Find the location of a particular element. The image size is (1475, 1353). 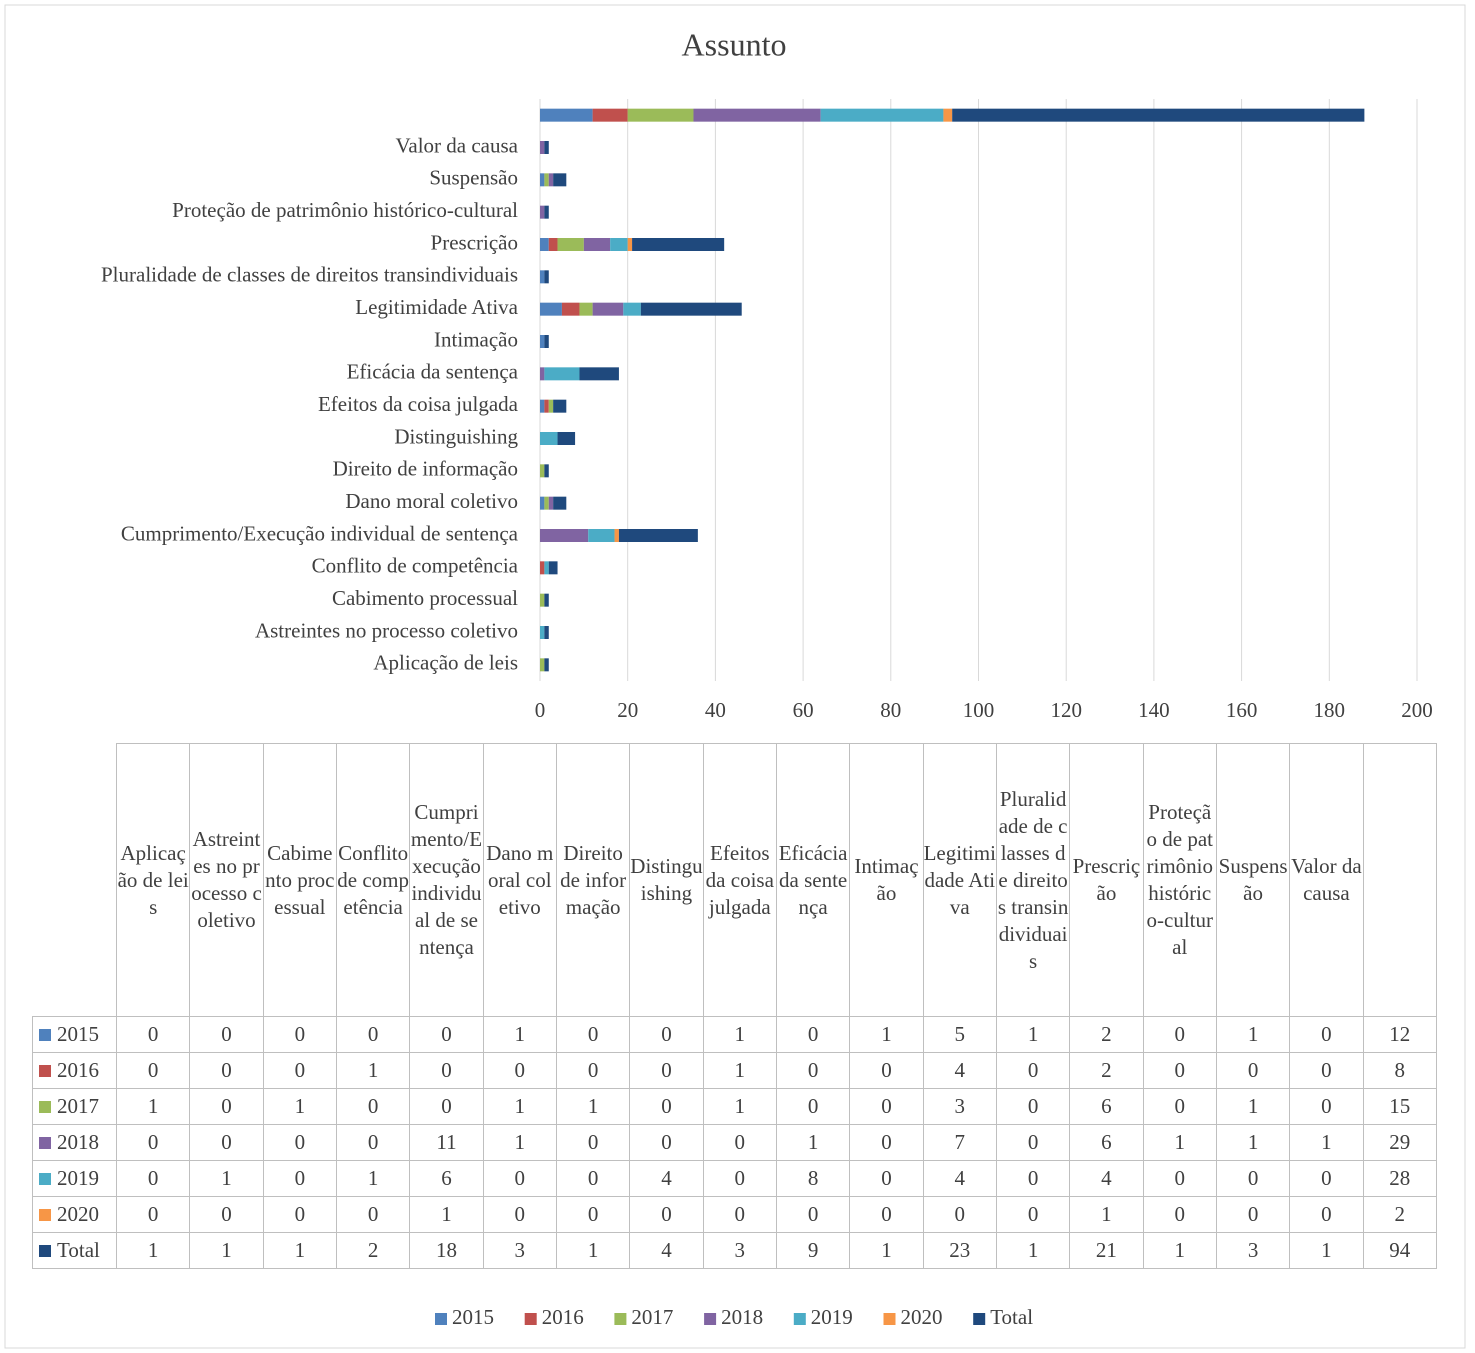

header-cell: Dano moral coletivo is located at coordinates (519, 880).